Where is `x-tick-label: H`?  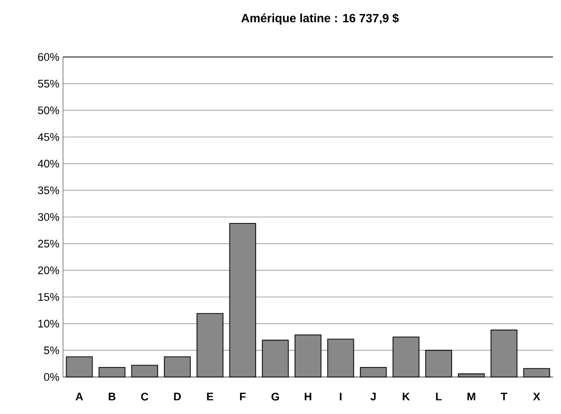
x-tick-label: H is located at coordinates (308, 396).